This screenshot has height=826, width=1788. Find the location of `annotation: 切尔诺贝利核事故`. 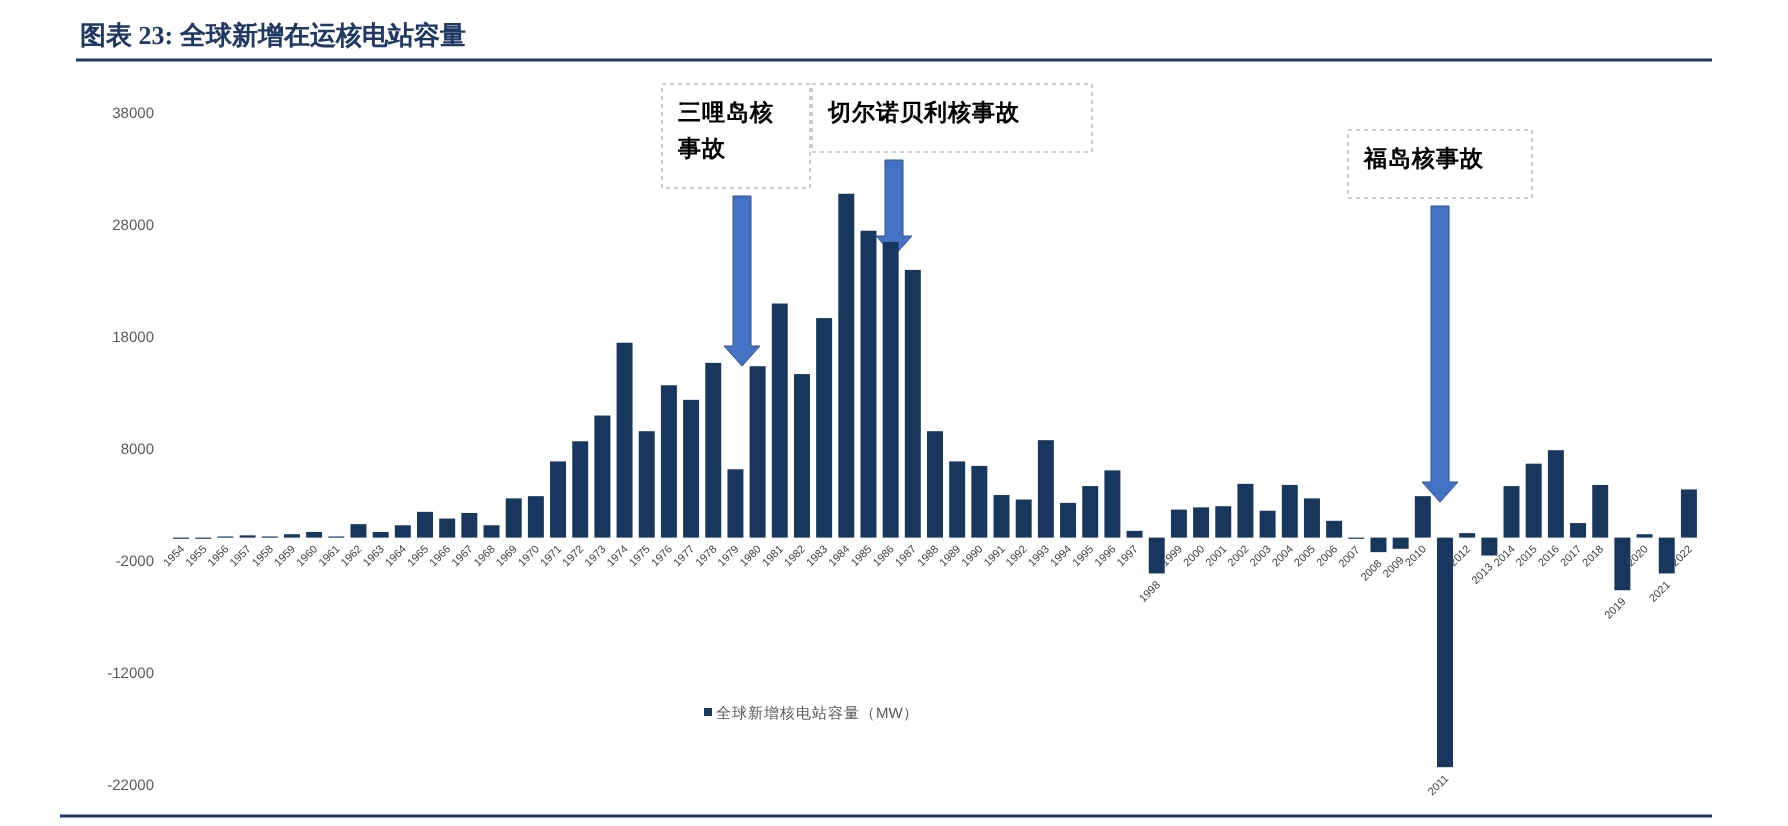

annotation: 切尔诺贝利核事故 is located at coordinates (924, 112).